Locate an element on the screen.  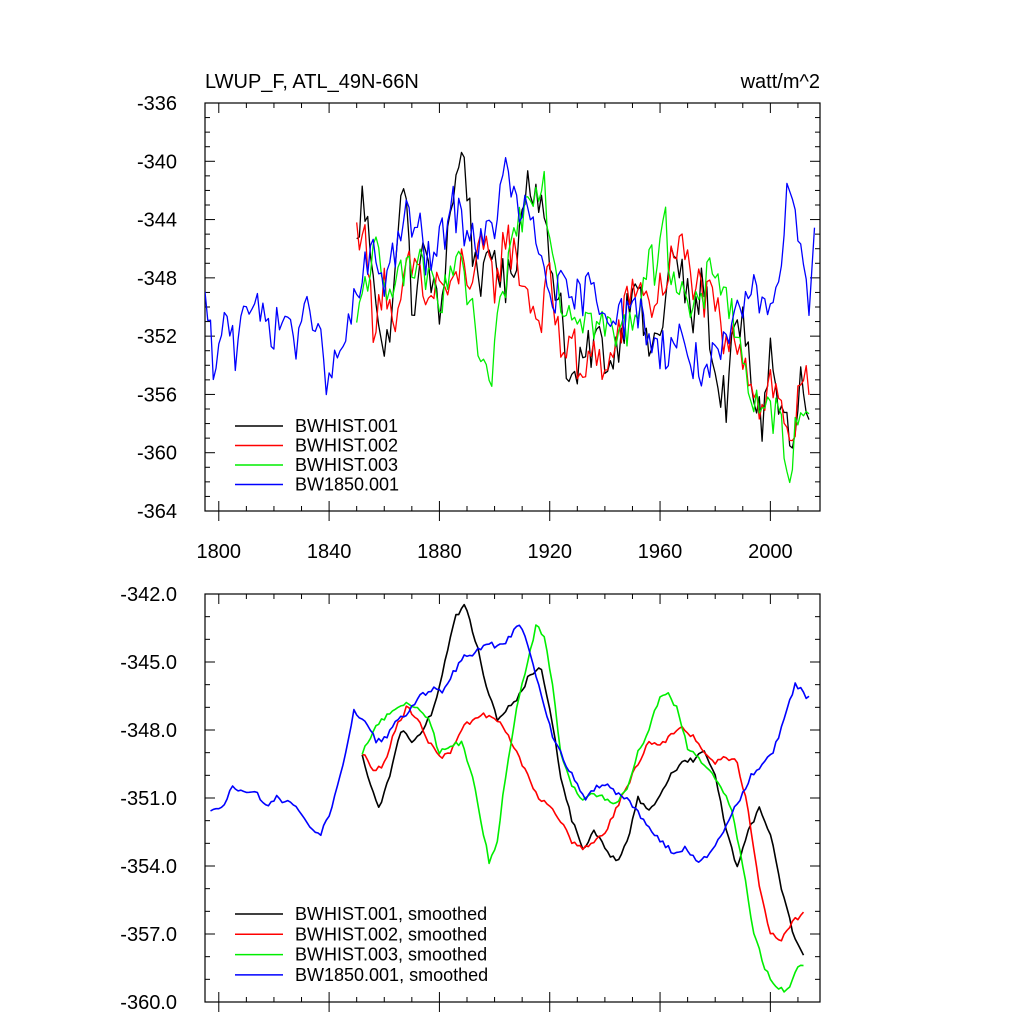
legend-label: BWHIST.003 is located at coordinates (346, 465).